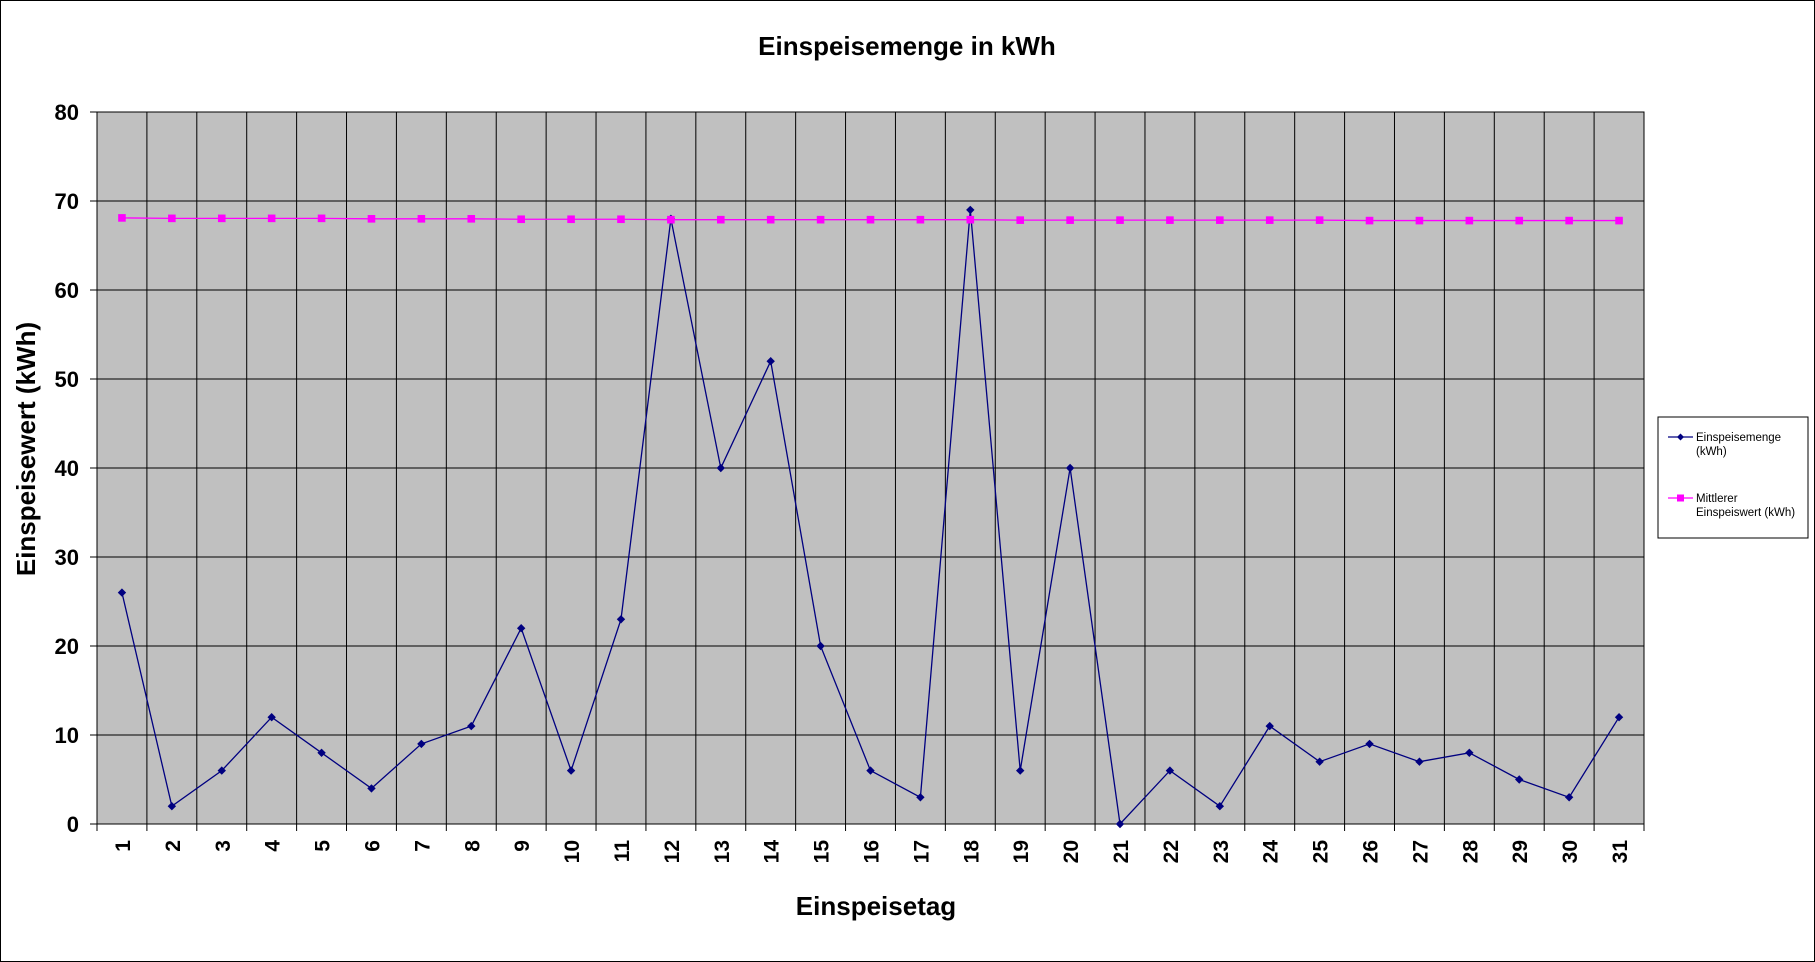 This screenshot has height=962, width=1815. I want to click on x-tick-label: 26, so click(1371, 851).